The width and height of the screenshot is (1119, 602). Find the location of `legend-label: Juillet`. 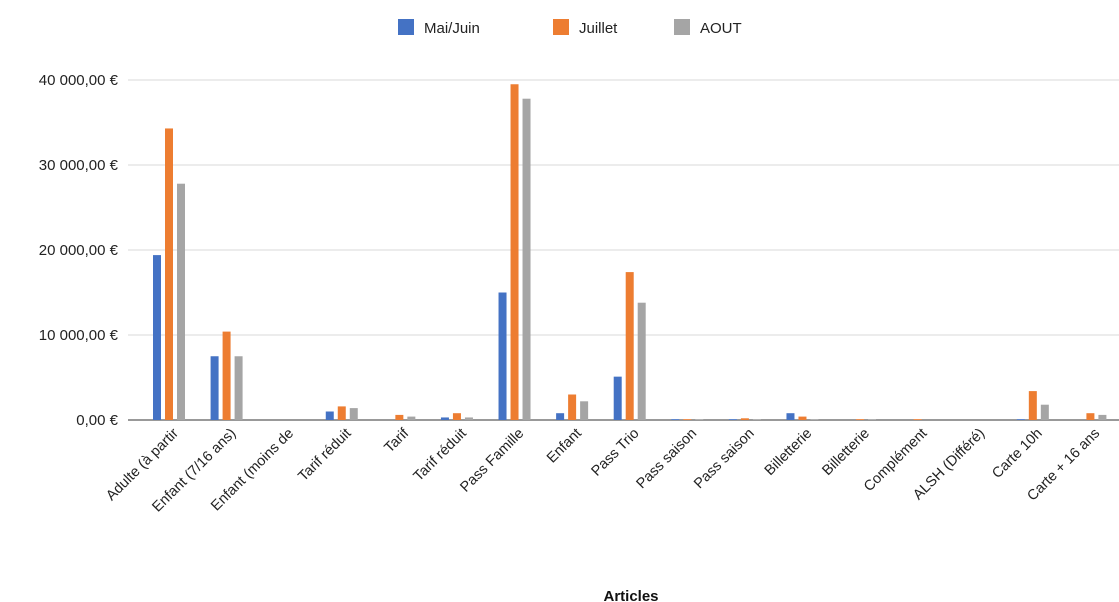

legend-label: Juillet is located at coordinates (598, 28).